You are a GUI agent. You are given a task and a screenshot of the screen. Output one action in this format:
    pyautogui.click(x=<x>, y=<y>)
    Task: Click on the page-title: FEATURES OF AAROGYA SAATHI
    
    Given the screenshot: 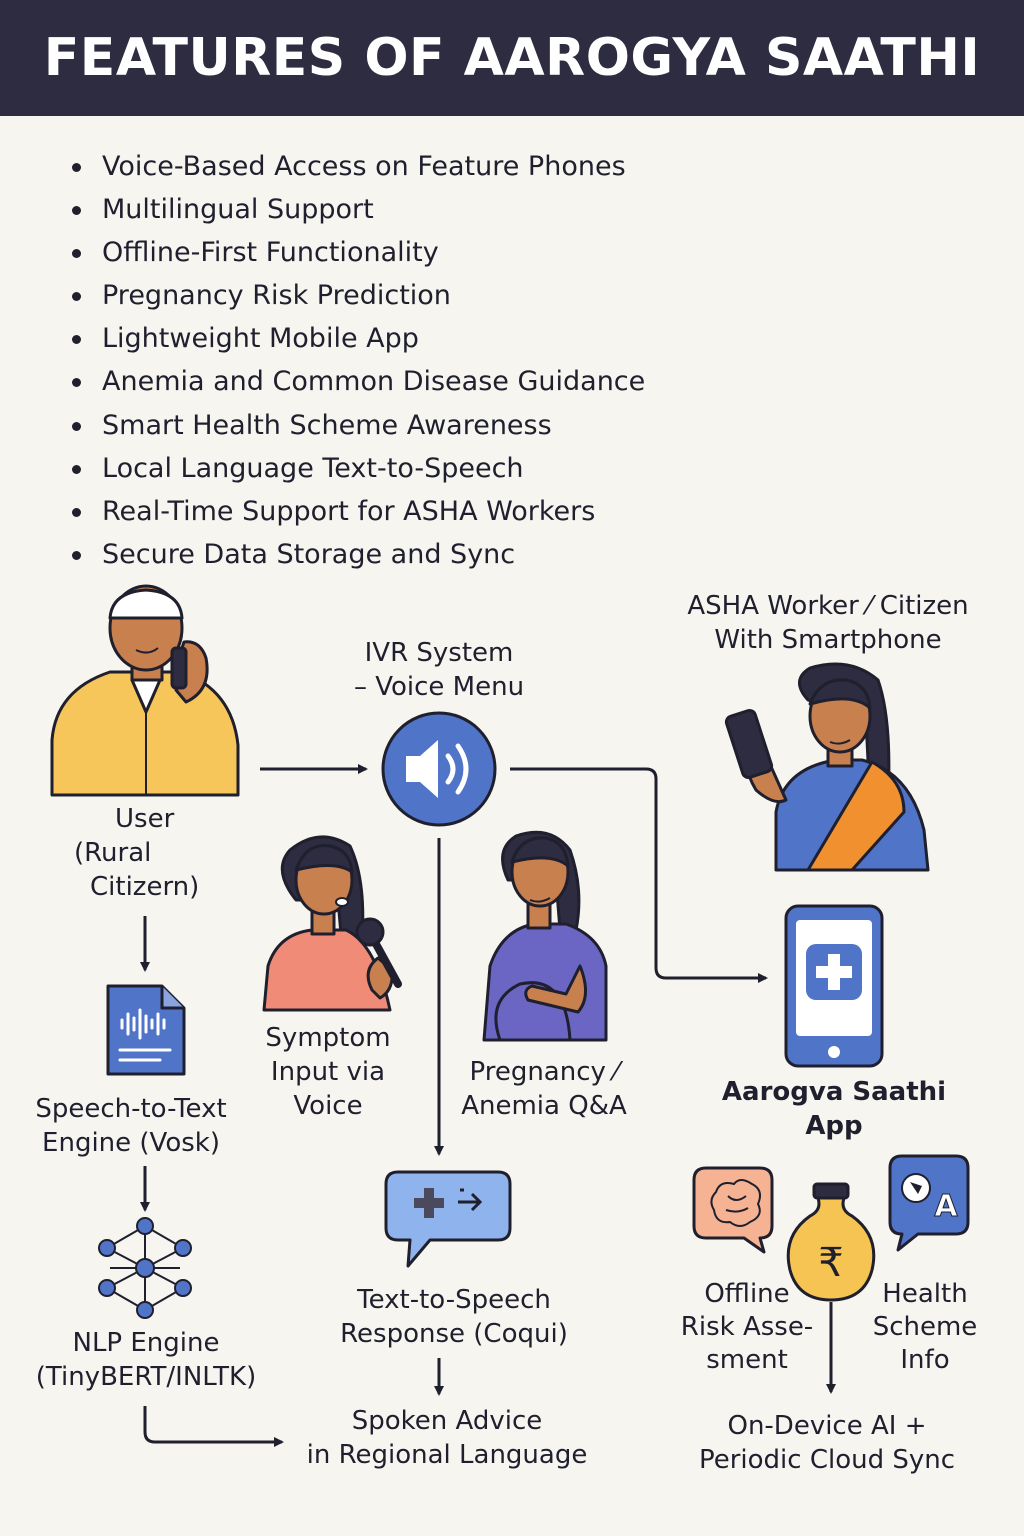 What is the action you would take?
    pyautogui.click(x=512, y=58)
    